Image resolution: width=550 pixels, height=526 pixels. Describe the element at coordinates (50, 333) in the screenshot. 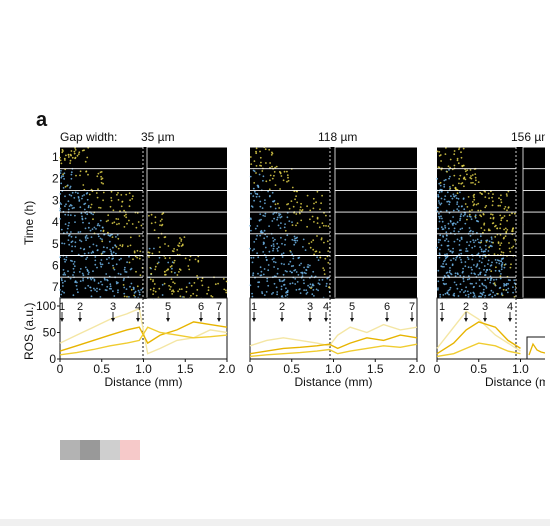

I see `y-tick-label: 50` at that location.